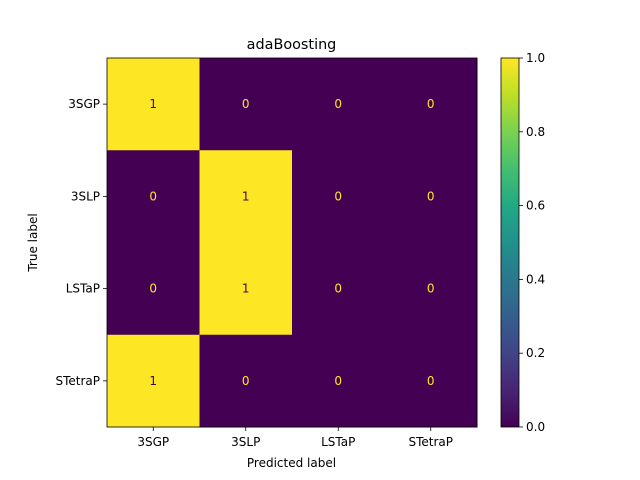 The image size is (640, 480). I want to click on x-tick-label: LSTaP, so click(338, 442).